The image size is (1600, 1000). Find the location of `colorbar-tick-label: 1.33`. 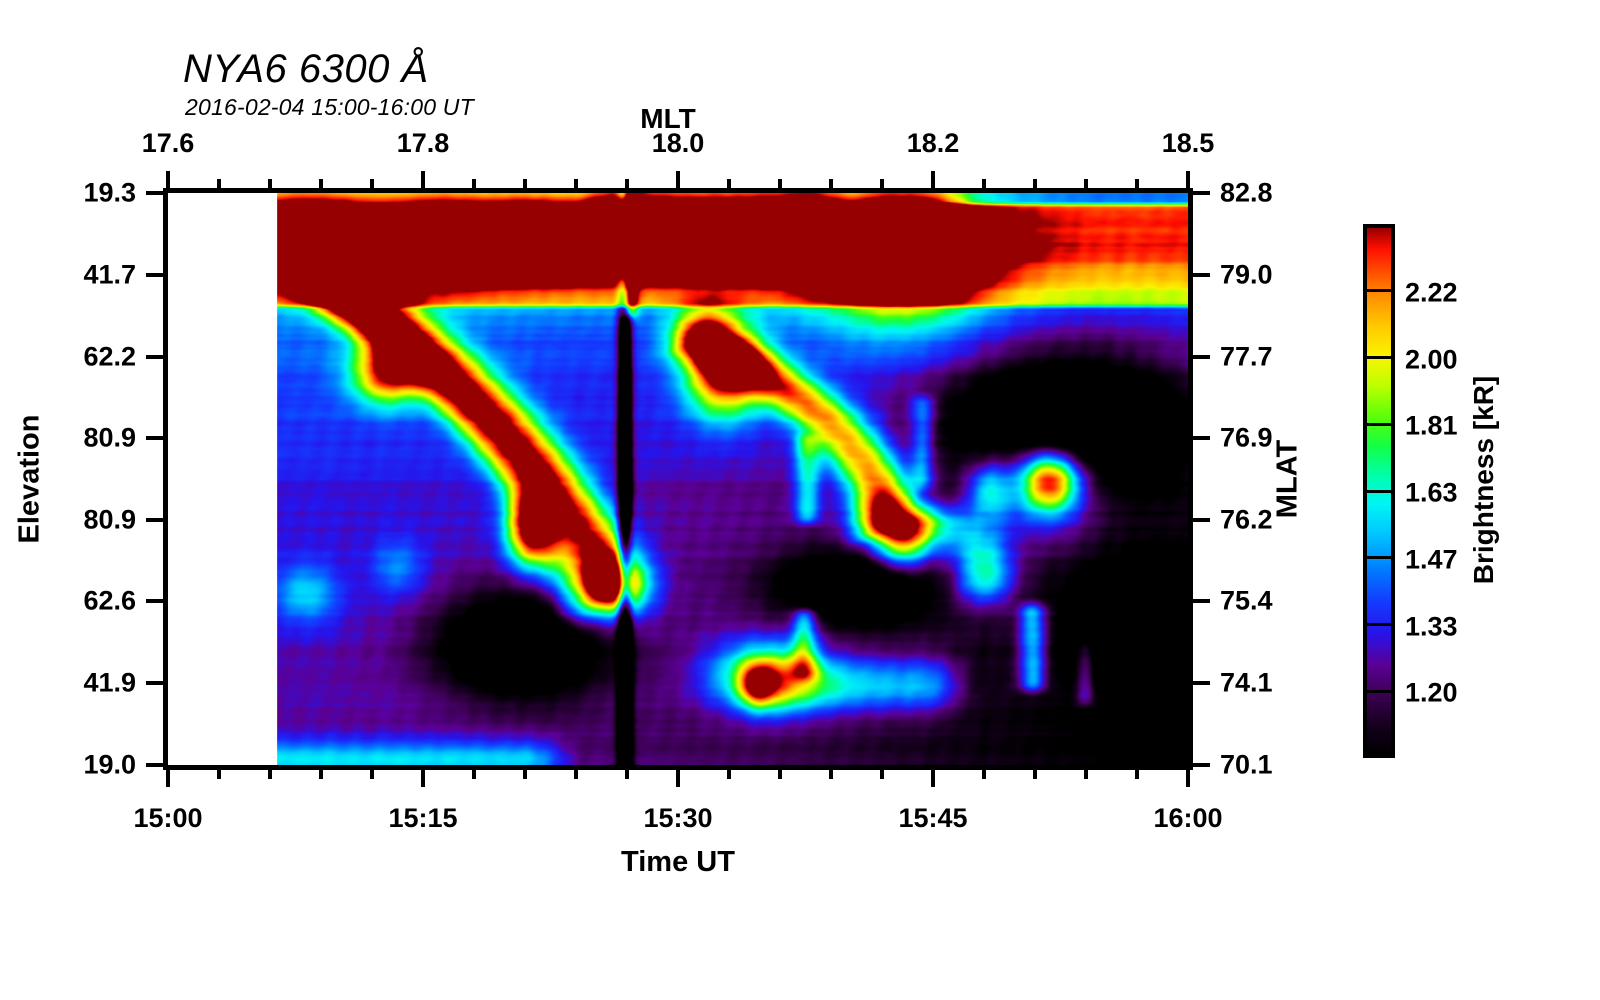

colorbar-tick-label: 1.33 is located at coordinates (1431, 626).